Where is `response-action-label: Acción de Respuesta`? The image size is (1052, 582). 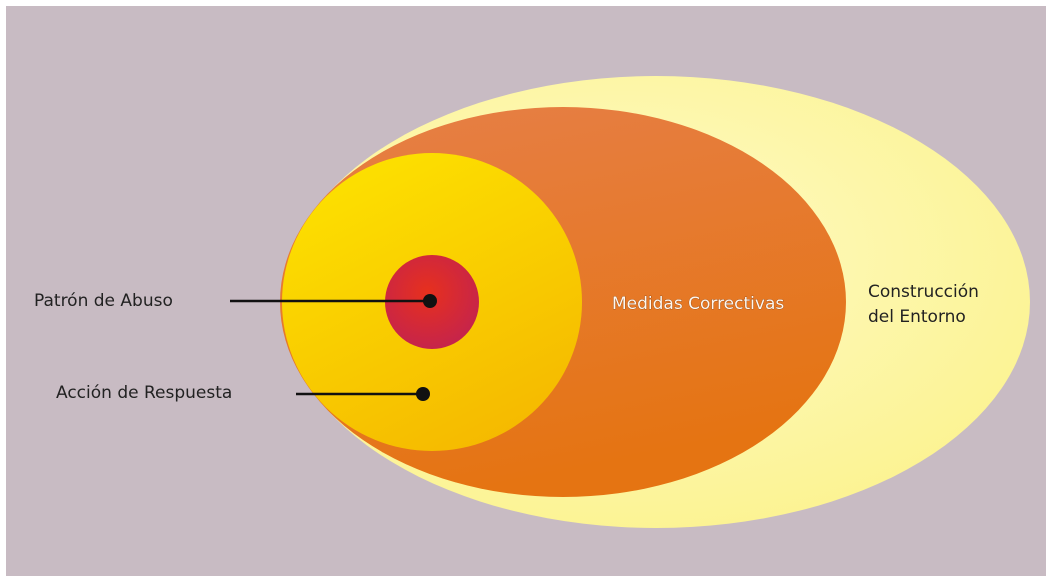
response-action-label: Acción de Respuesta is located at coordinates (144, 393).